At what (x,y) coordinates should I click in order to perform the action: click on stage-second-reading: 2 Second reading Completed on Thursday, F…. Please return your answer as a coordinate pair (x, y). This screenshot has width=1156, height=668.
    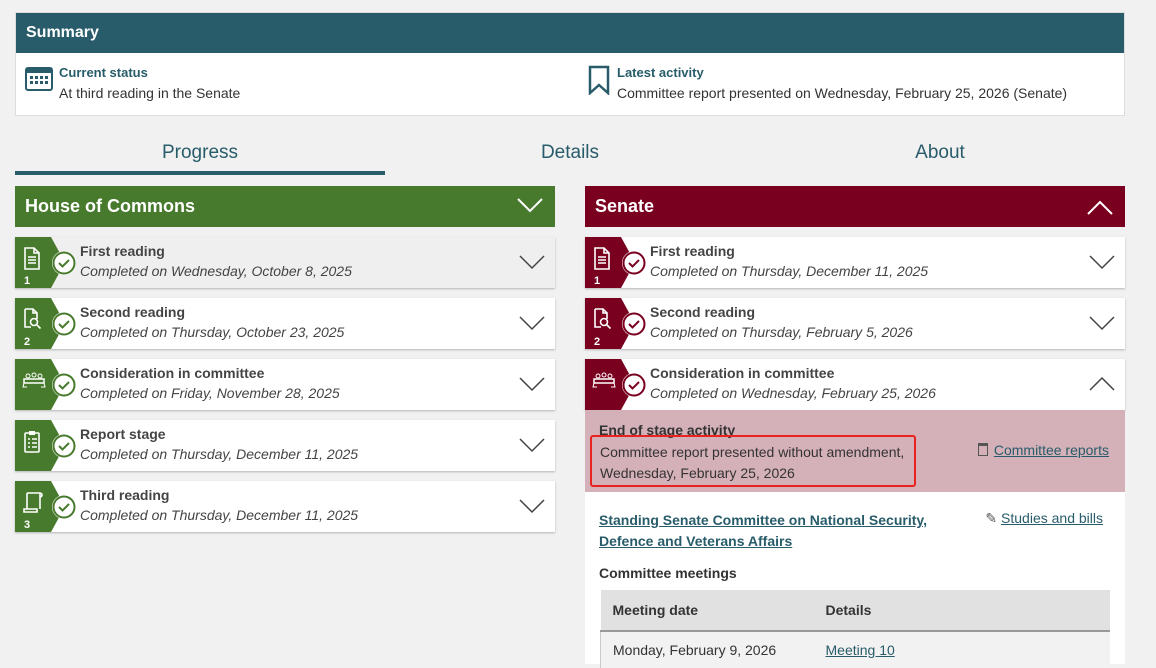
    Looking at the image, I should click on (855, 323).